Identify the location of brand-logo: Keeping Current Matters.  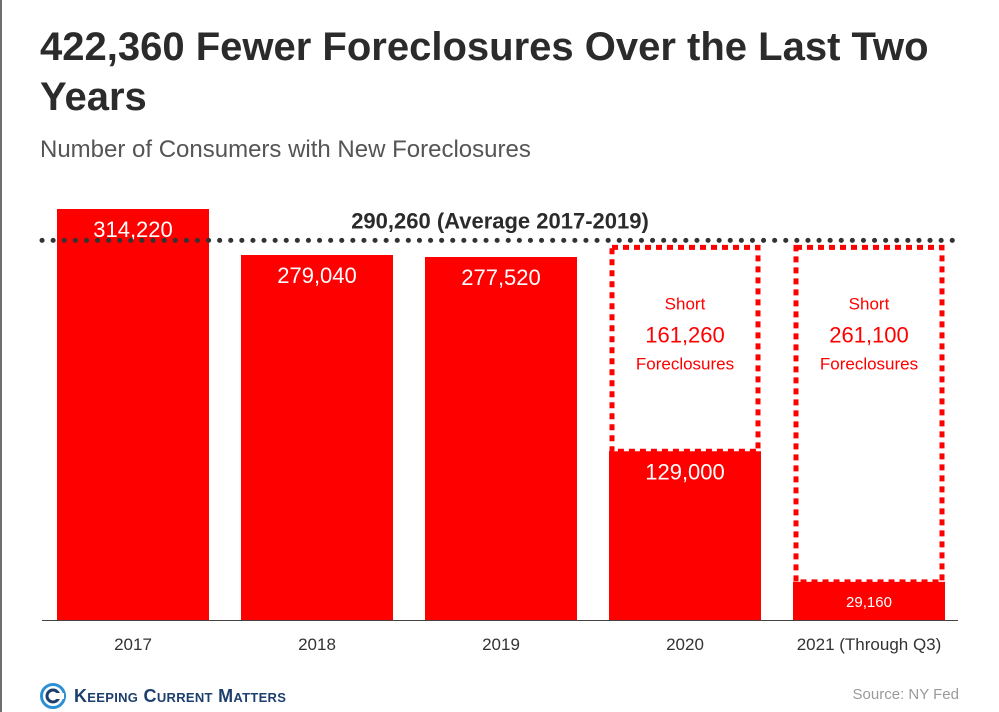
(163, 696).